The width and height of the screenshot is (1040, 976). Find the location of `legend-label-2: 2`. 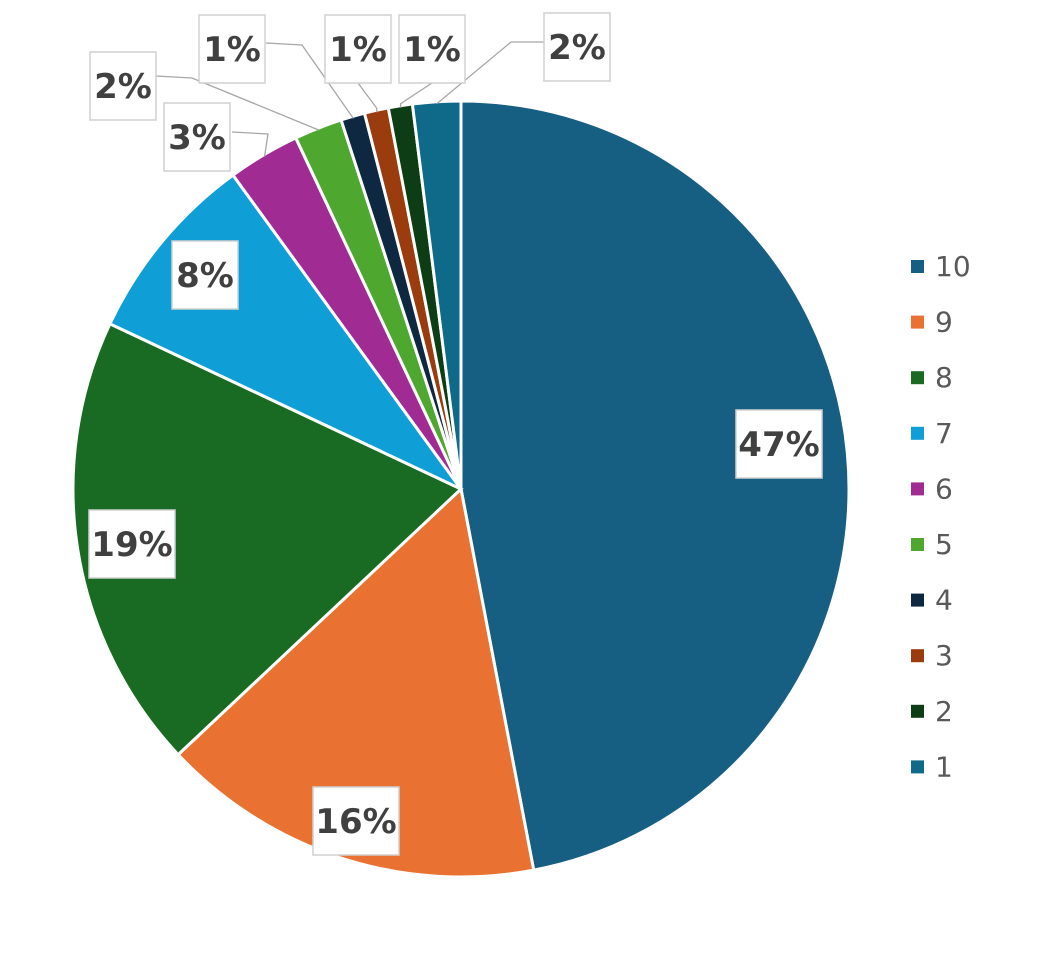

legend-label-2: 2 is located at coordinates (944, 711).